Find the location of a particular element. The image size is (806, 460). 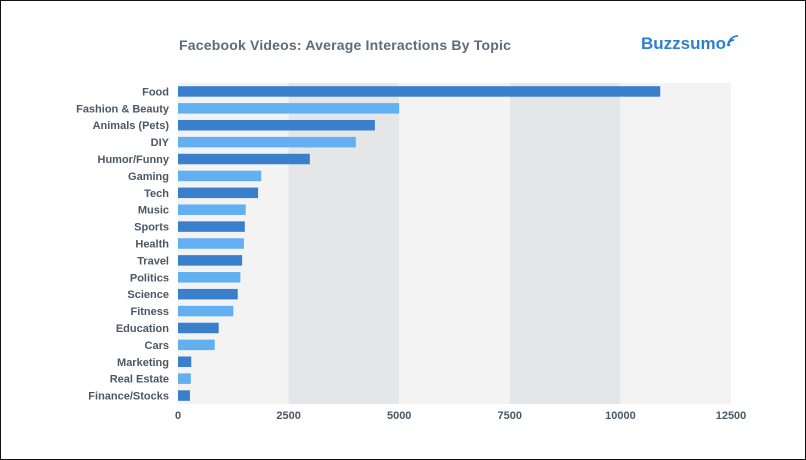

category-label: Fitness is located at coordinates (149, 312).